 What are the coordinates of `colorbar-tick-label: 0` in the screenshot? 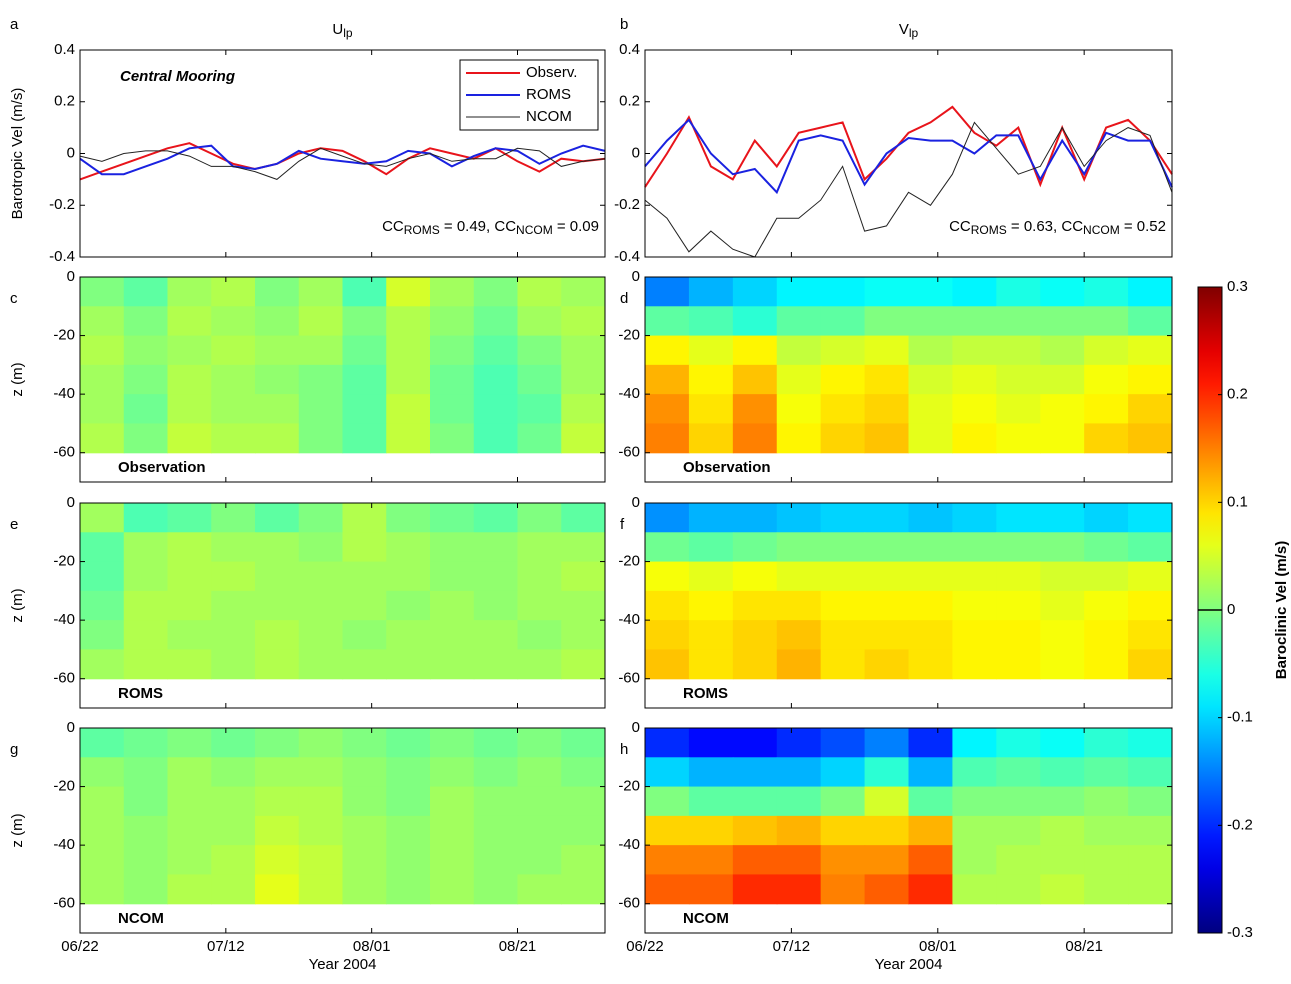 It's located at (1231, 609).